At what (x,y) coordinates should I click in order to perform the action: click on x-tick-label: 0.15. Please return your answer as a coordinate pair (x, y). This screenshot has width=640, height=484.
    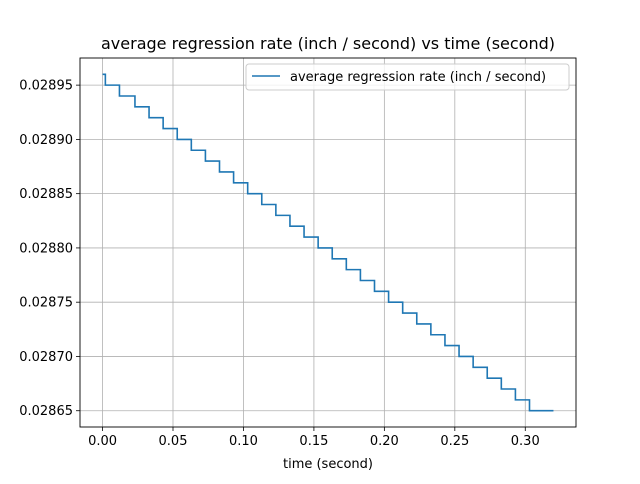
    Looking at the image, I should click on (313, 441).